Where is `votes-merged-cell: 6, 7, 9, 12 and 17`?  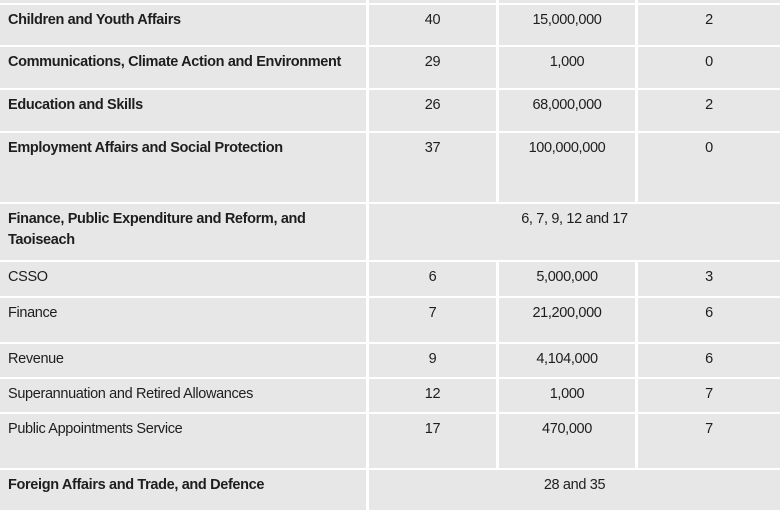
votes-merged-cell: 6, 7, 9, 12 and 17 is located at coordinates (574, 232).